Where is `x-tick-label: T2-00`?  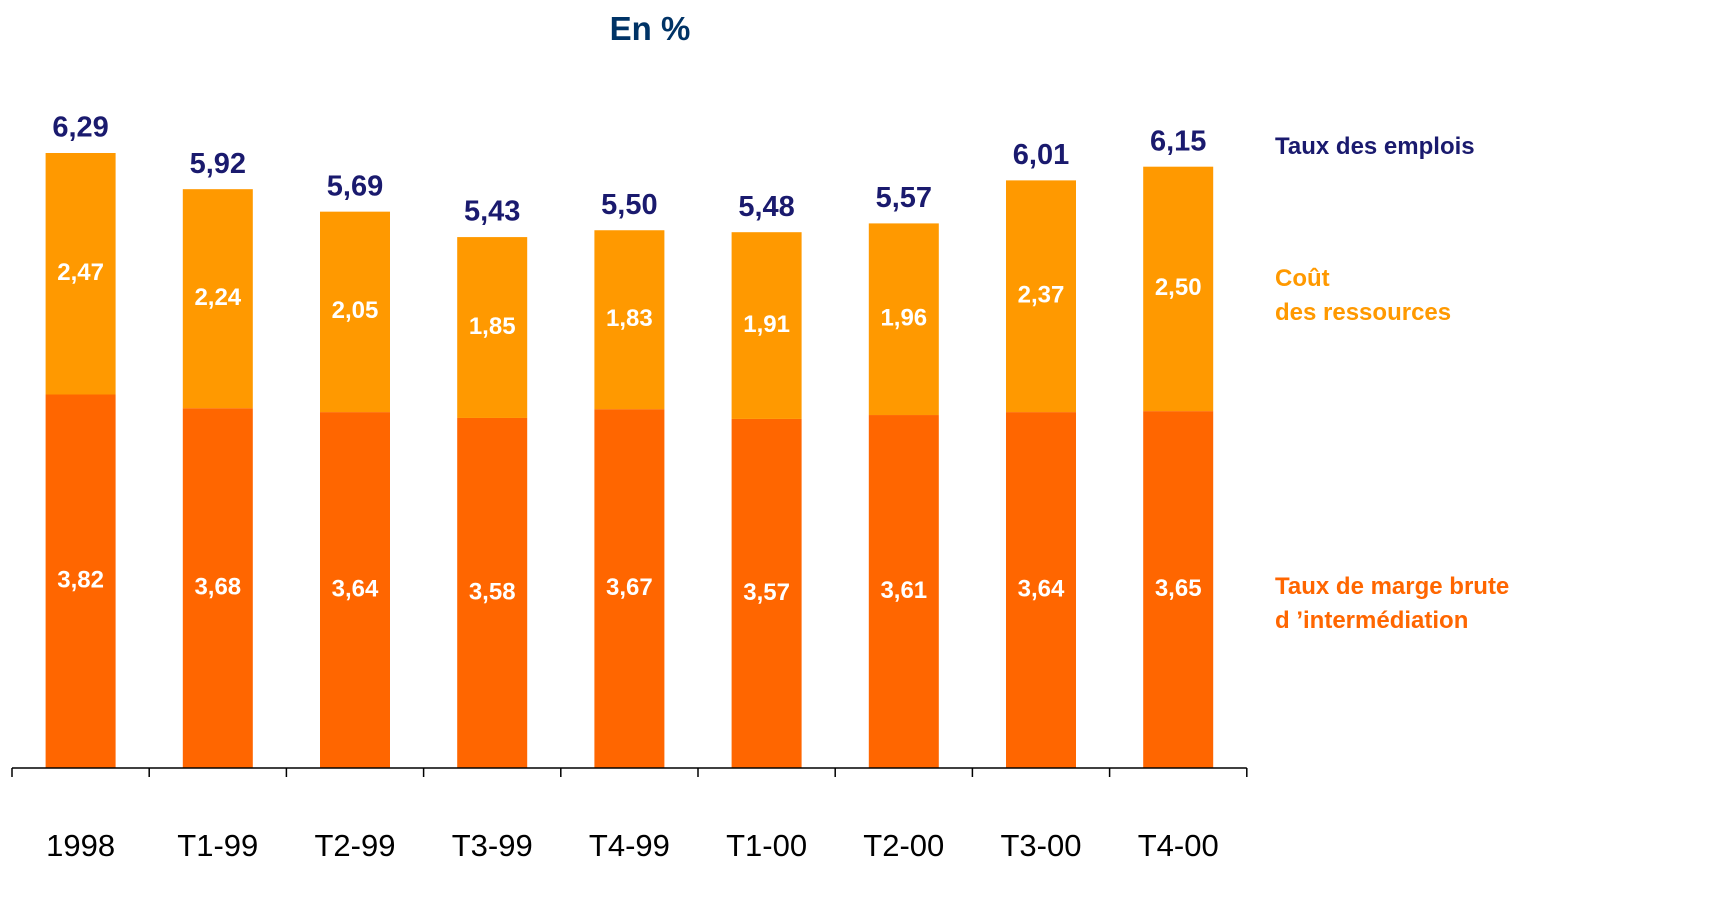 x-tick-label: T2-00 is located at coordinates (903, 845).